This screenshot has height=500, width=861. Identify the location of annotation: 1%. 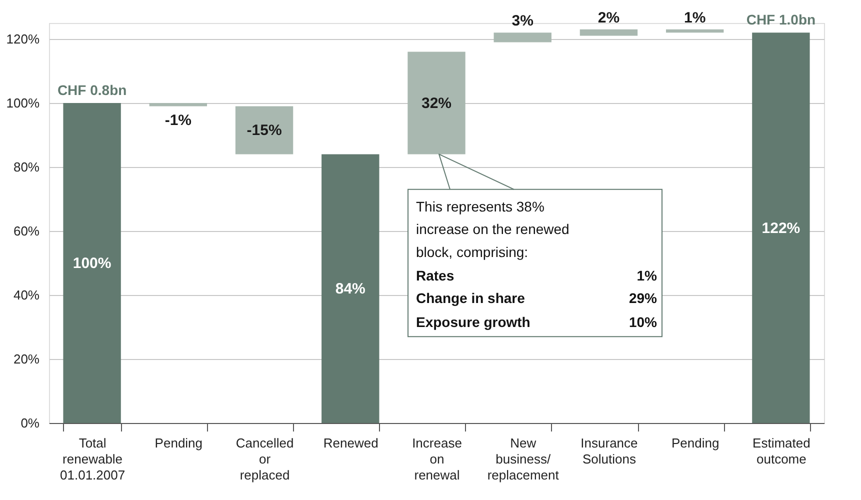
(647, 275).